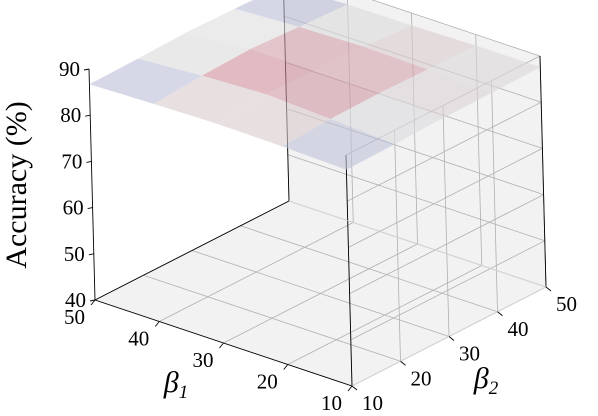 The image size is (598, 416). Describe the element at coordinates (16, 184) in the screenshot. I see `z-axis-label: Accuracy (%)` at that location.